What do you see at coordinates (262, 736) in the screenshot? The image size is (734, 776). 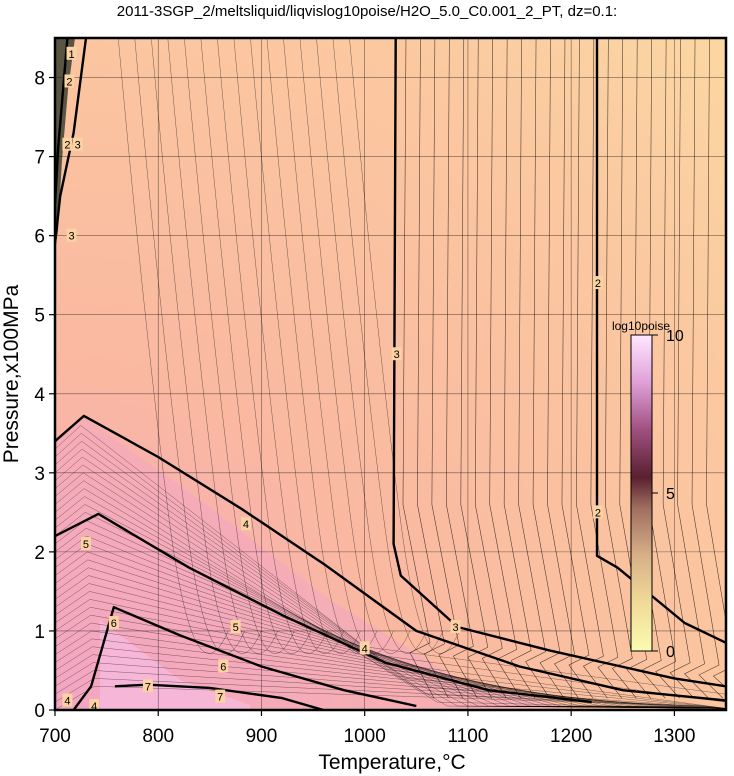 I see `x-tick-label-2: 900` at bounding box center [262, 736].